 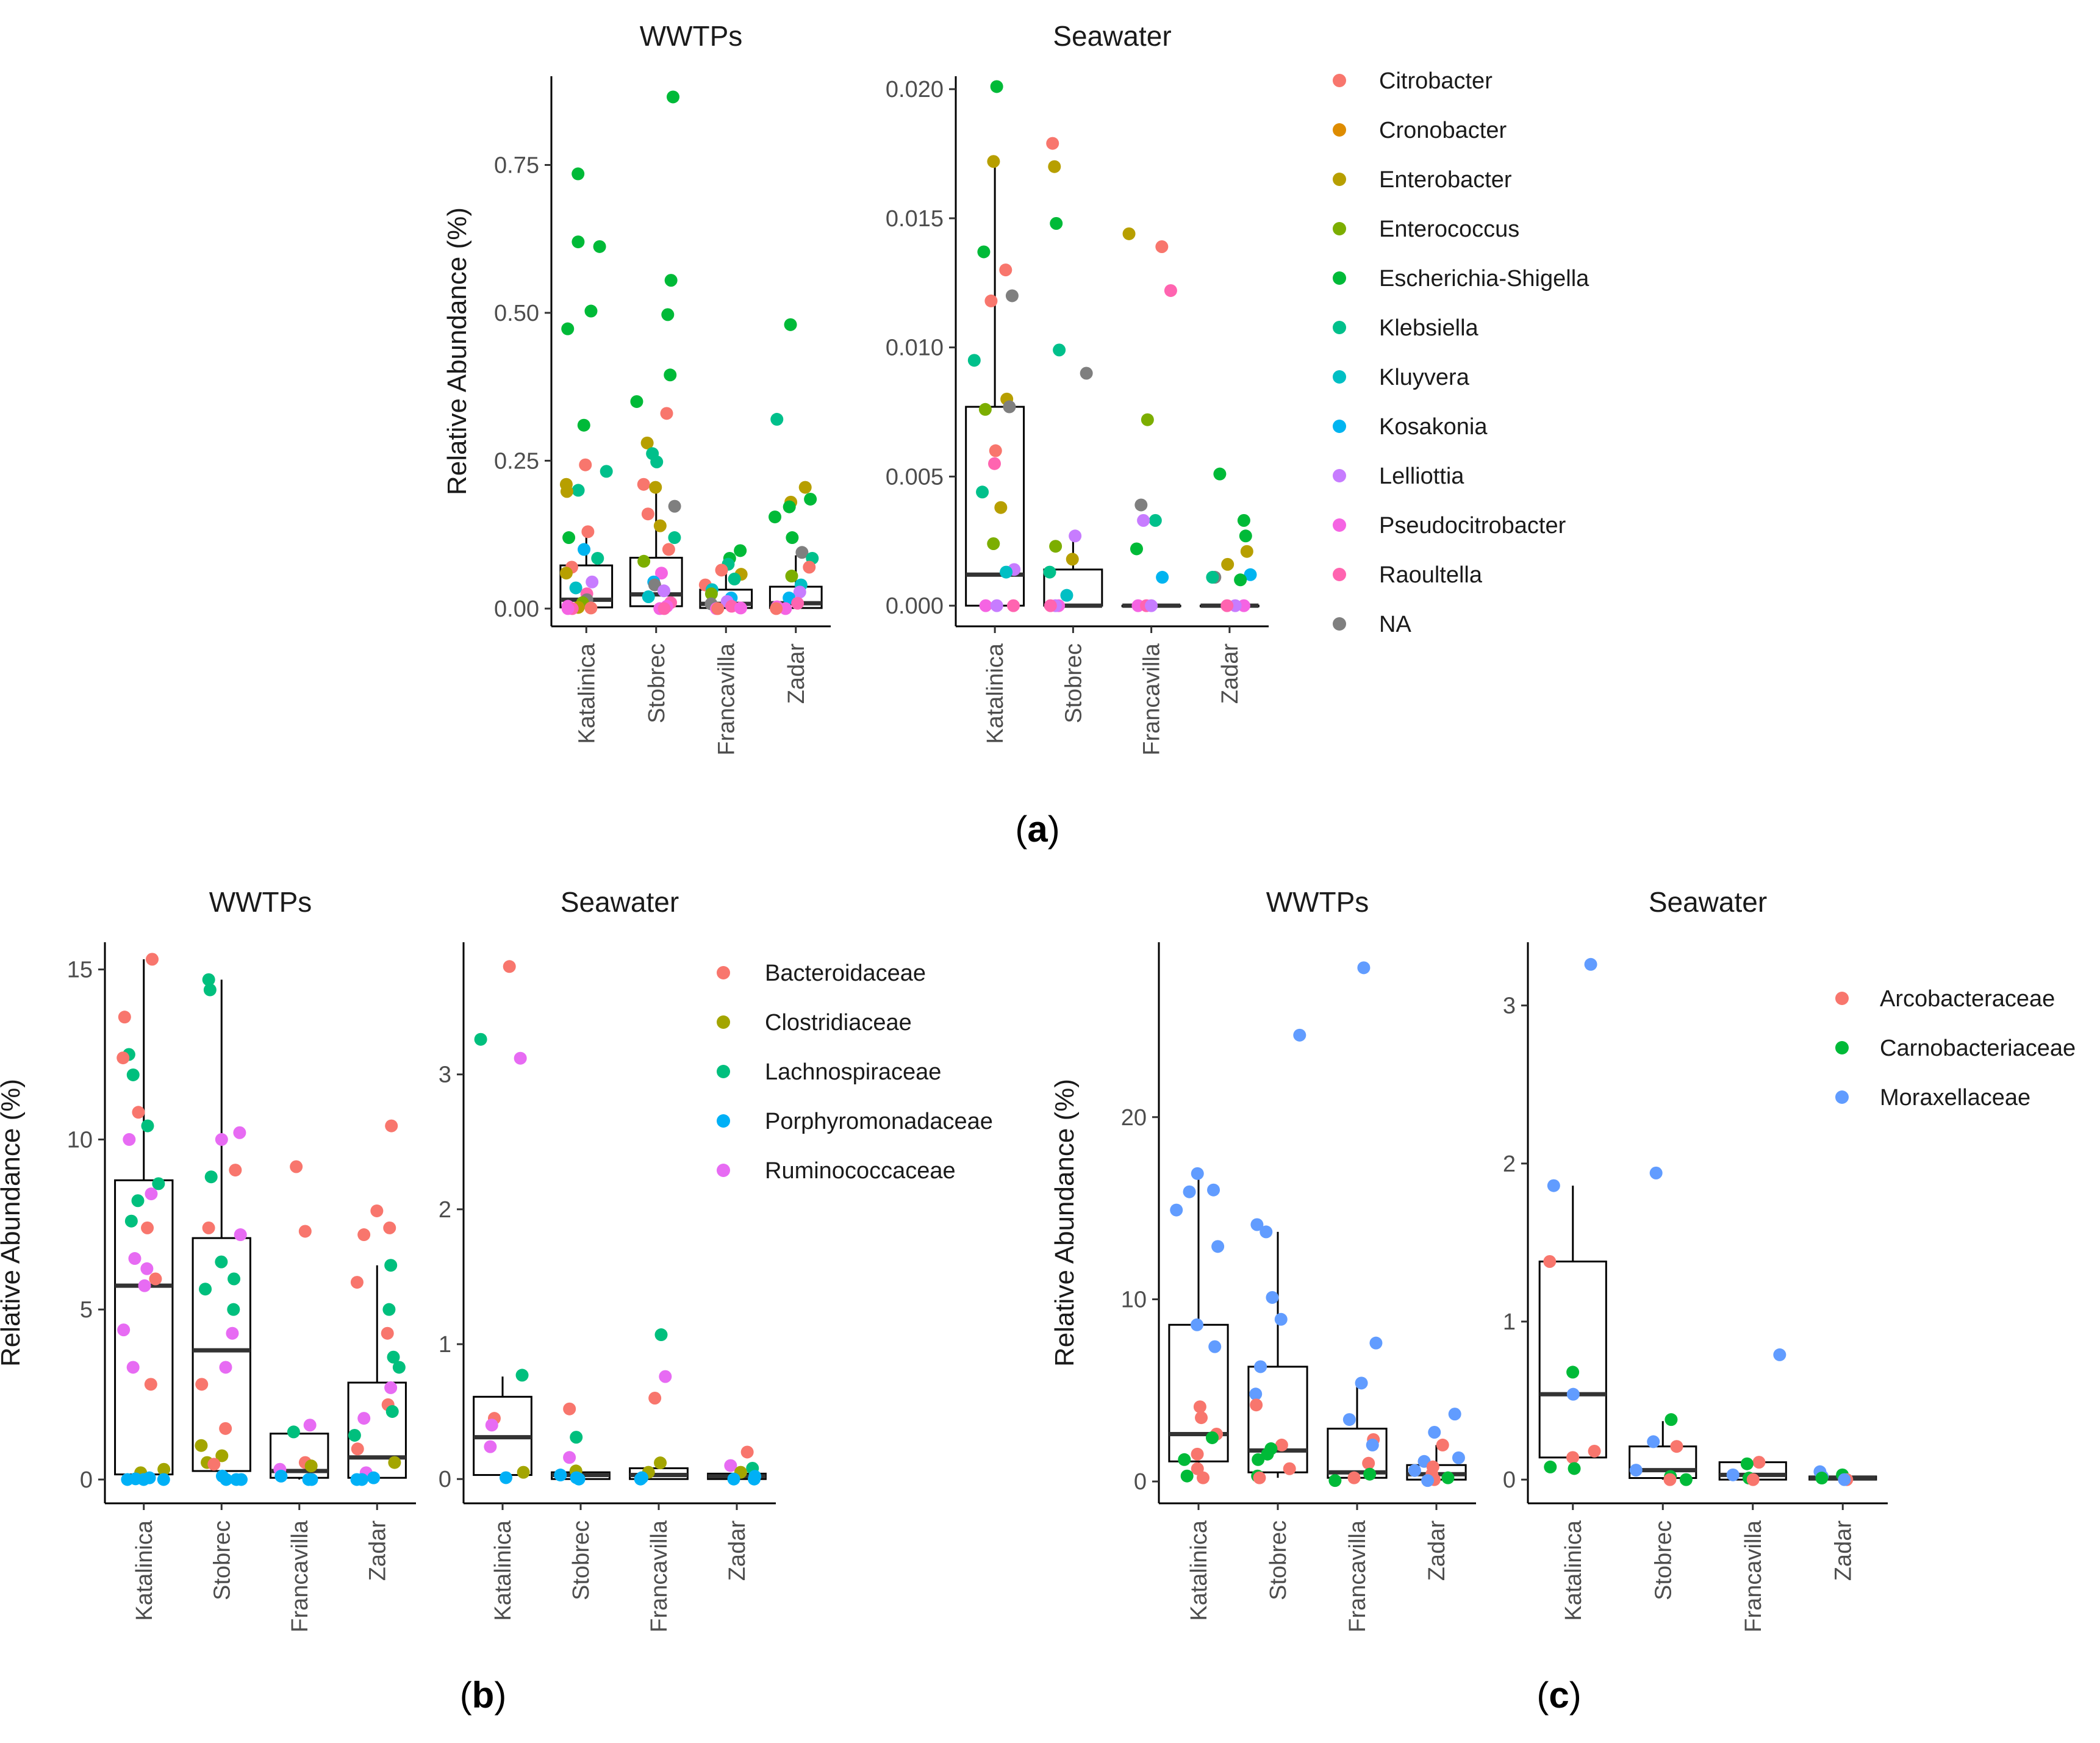 I want to click on legend-label: Klebsiella, so click(x=1429, y=328).